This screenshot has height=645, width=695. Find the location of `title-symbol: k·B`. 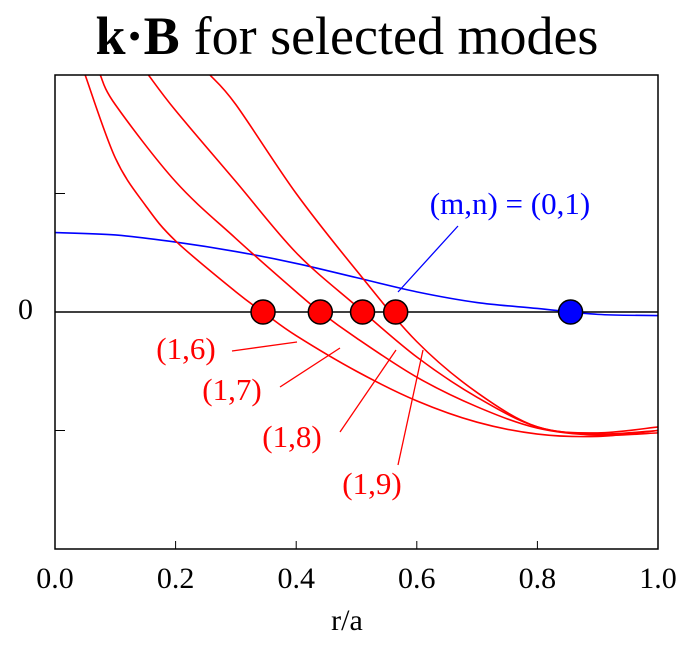

title-symbol: k·B is located at coordinates (138, 36).